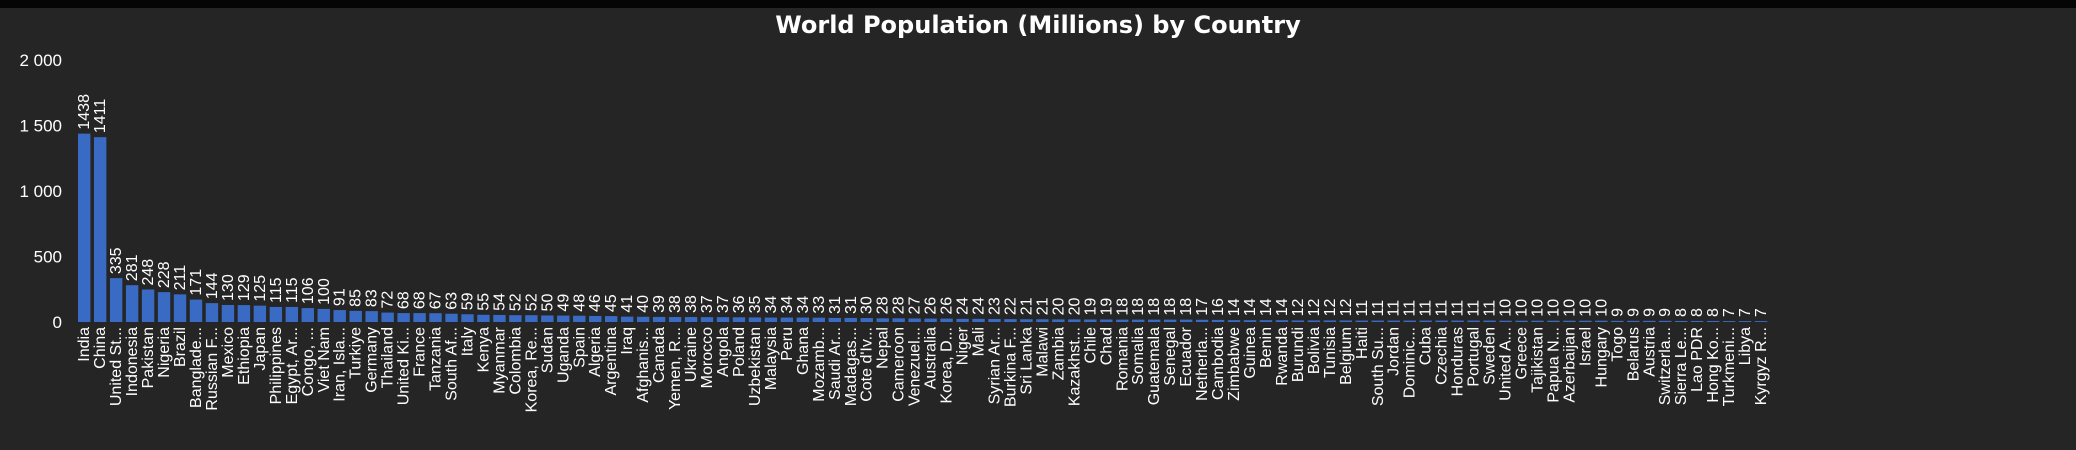  I want to click on x-tick-label: India, so click(84, 344).